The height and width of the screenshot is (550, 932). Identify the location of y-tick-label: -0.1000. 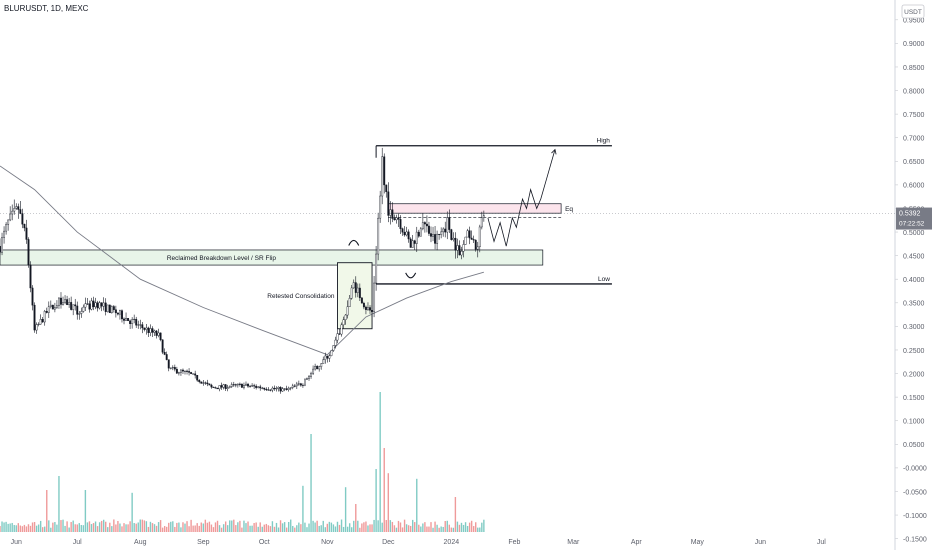
(915, 516).